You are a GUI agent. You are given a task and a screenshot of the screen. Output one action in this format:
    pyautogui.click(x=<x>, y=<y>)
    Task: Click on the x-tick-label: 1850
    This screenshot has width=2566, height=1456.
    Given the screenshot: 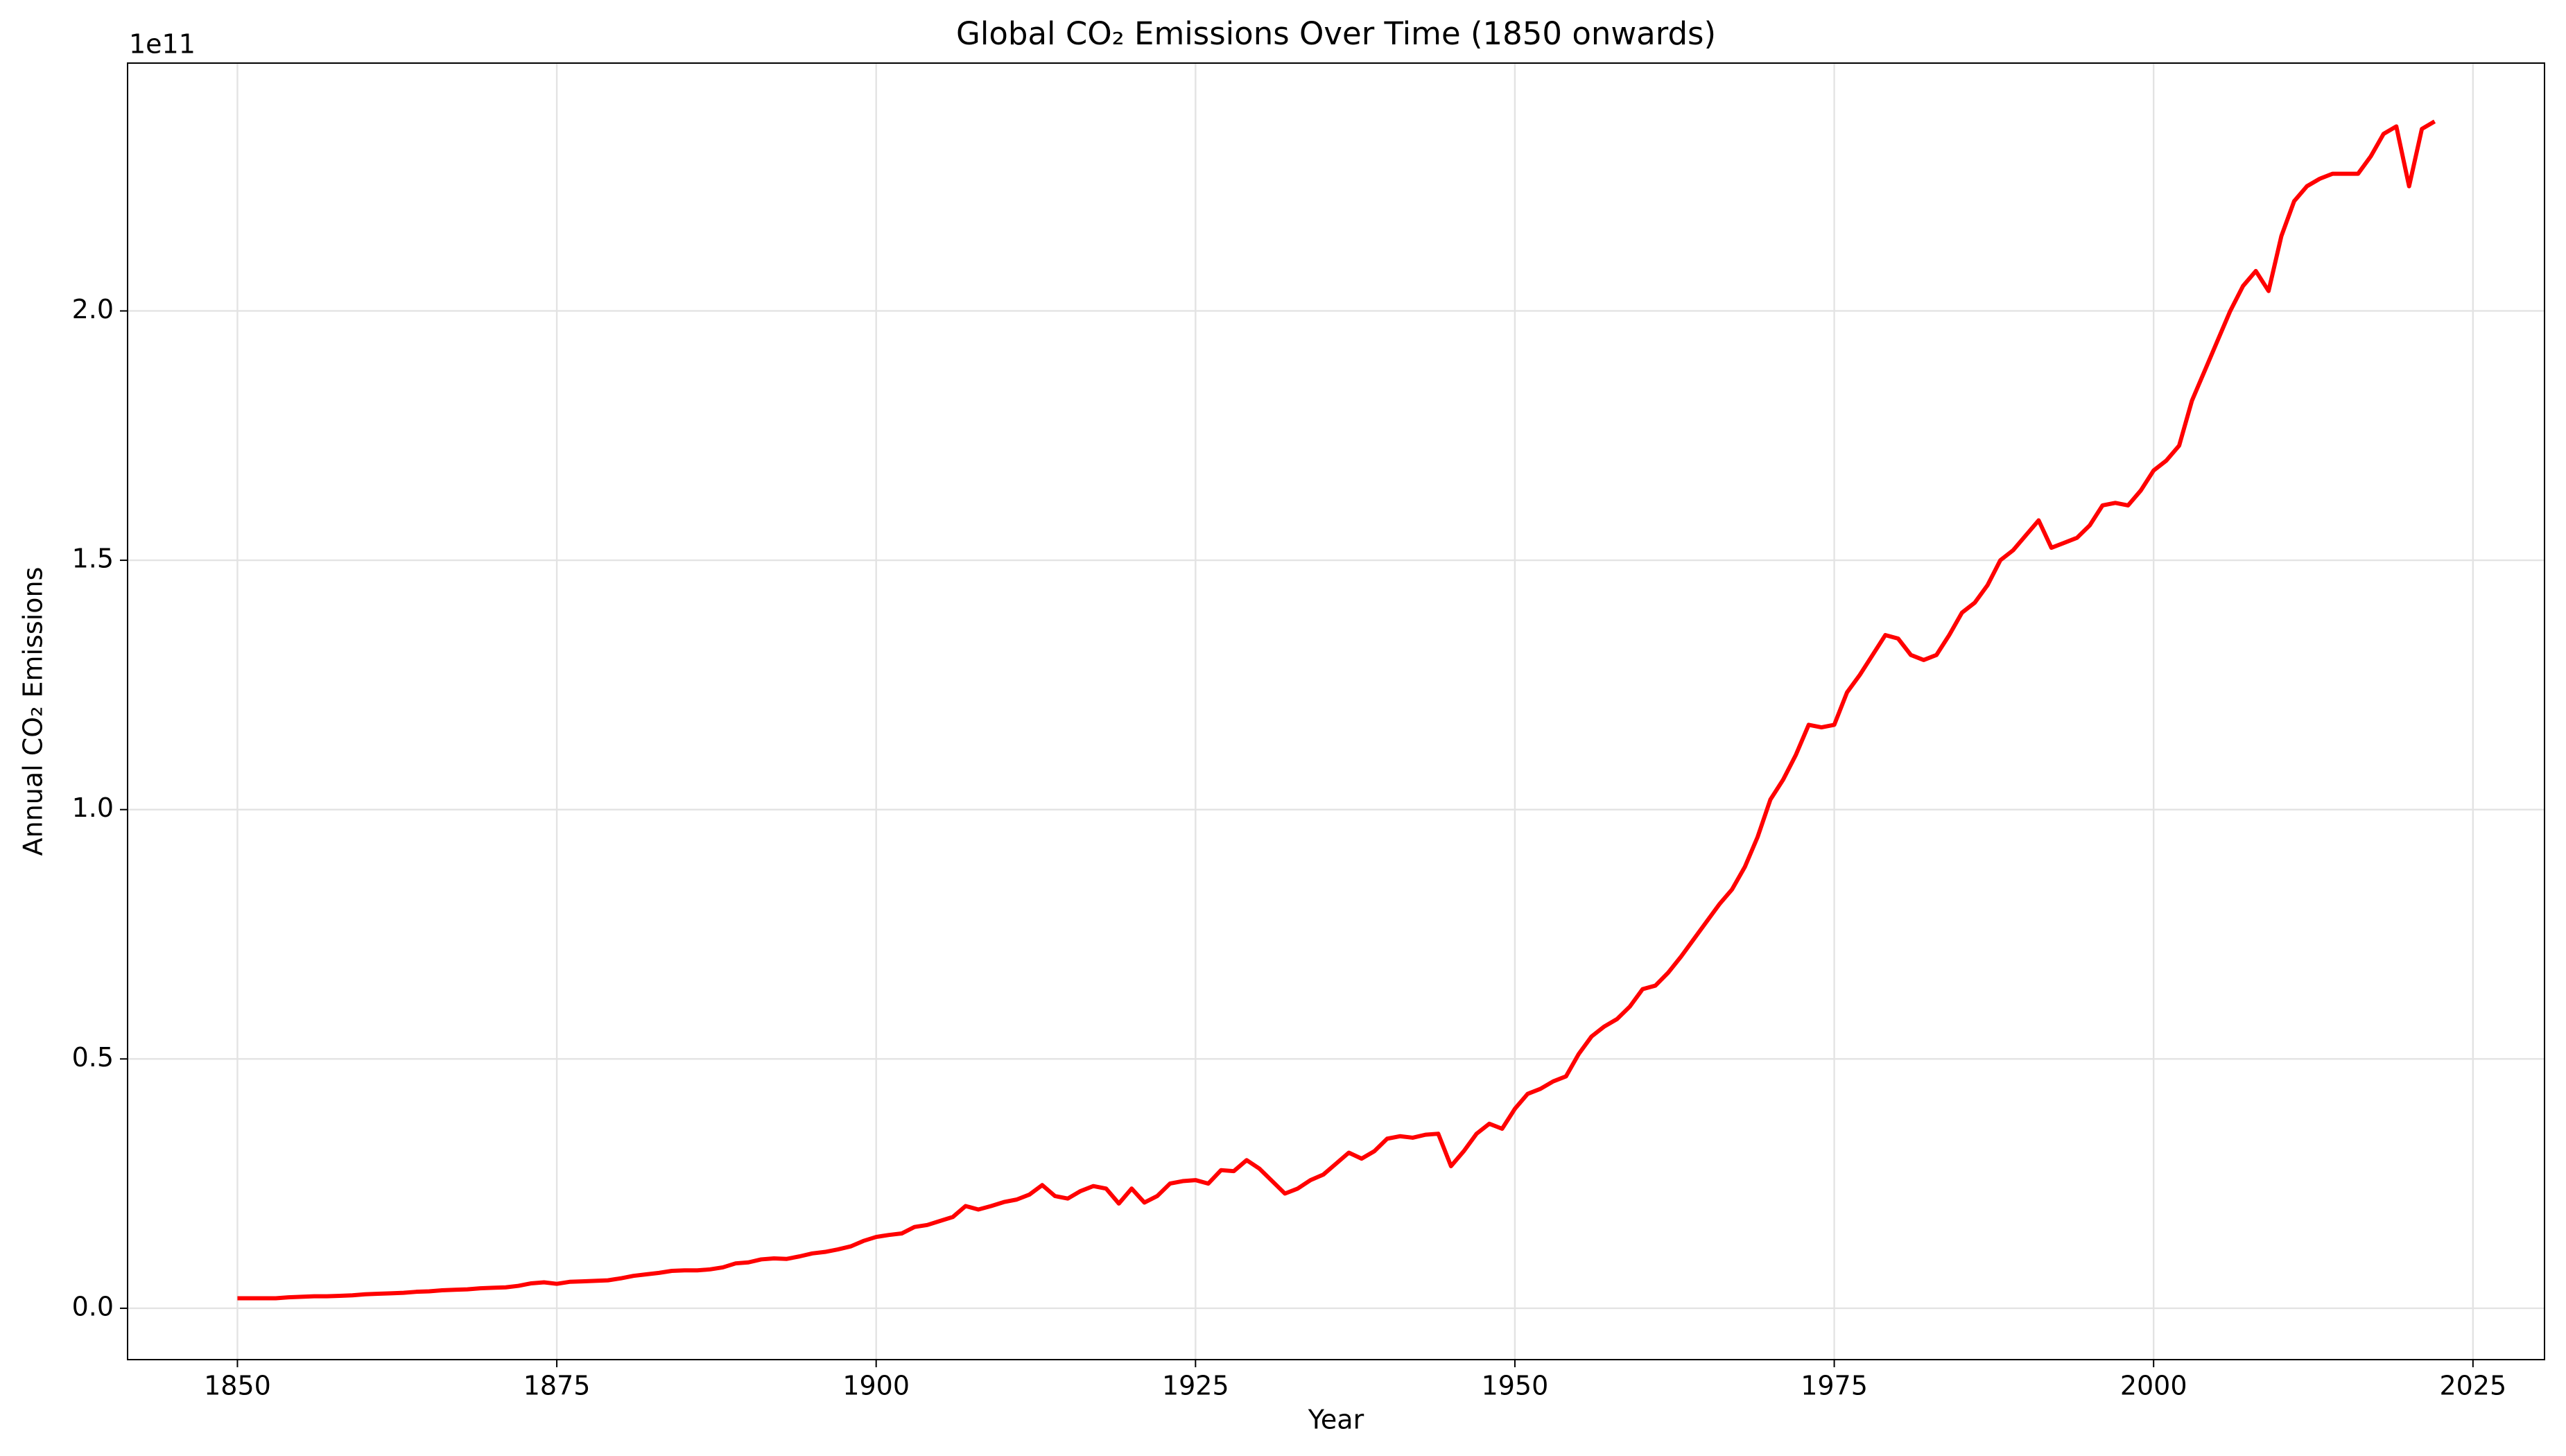 What is the action you would take?
    pyautogui.click(x=238, y=1386)
    